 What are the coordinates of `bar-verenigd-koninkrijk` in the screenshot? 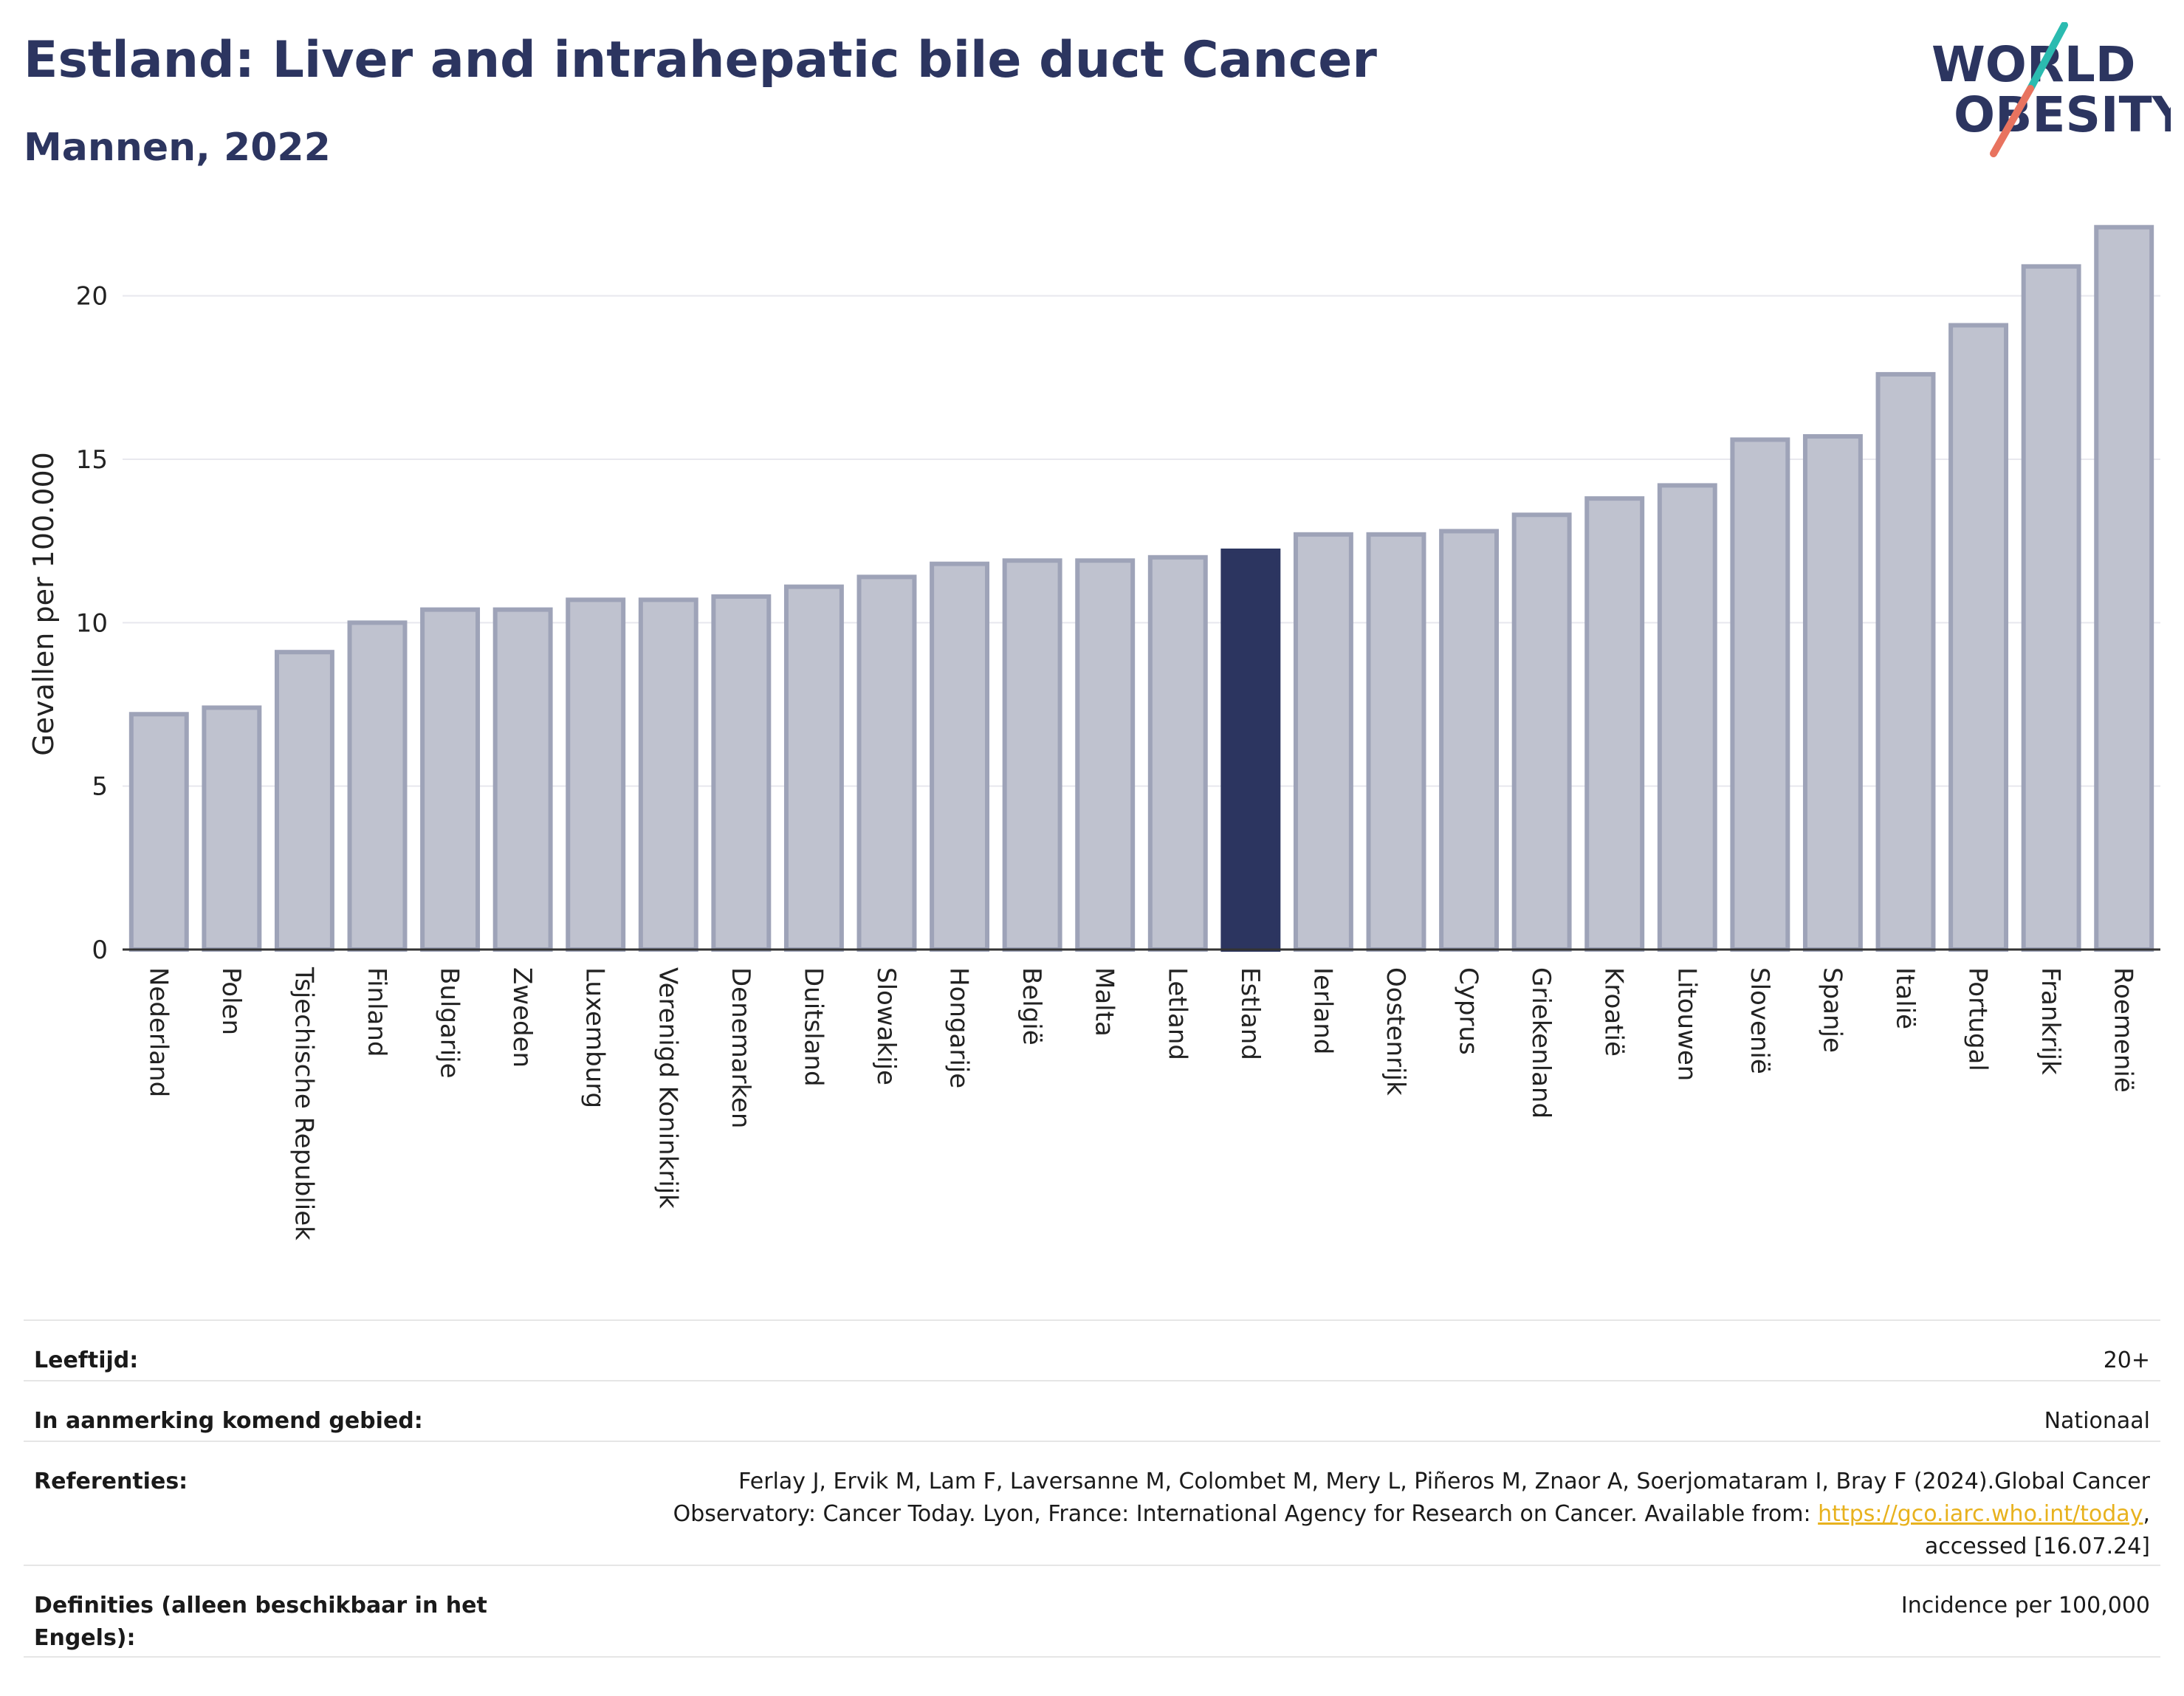 It's located at (668, 774).